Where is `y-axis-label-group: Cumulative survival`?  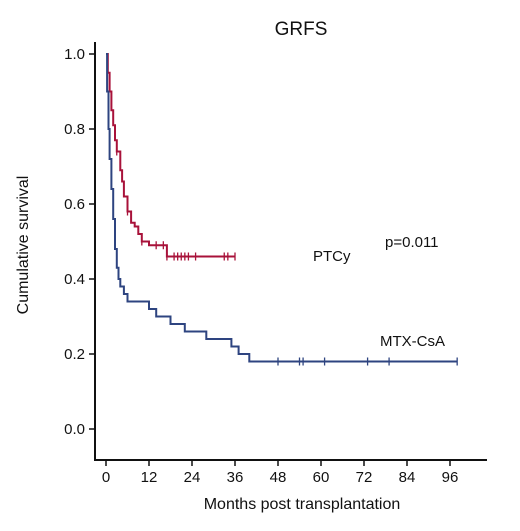
y-axis-label-group: Cumulative survival is located at coordinates (23, 245).